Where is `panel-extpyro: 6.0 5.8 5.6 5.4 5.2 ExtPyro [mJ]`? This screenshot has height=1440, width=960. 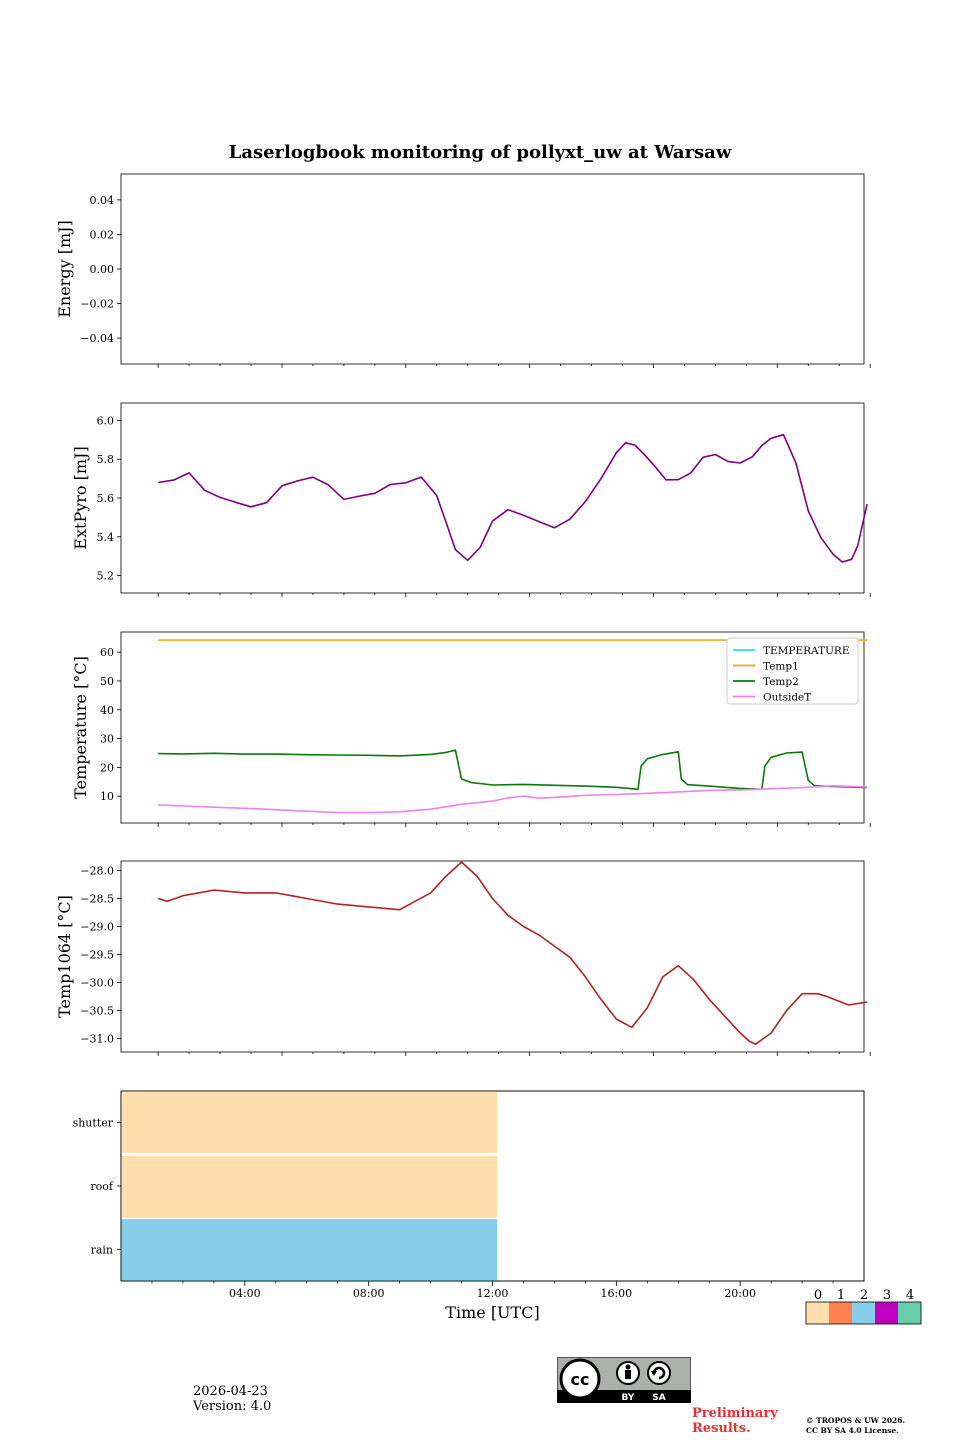
panel-extpyro: 6.0 5.8 5.6 5.4 5.2 ExtPyro [mJ] is located at coordinates (471, 499).